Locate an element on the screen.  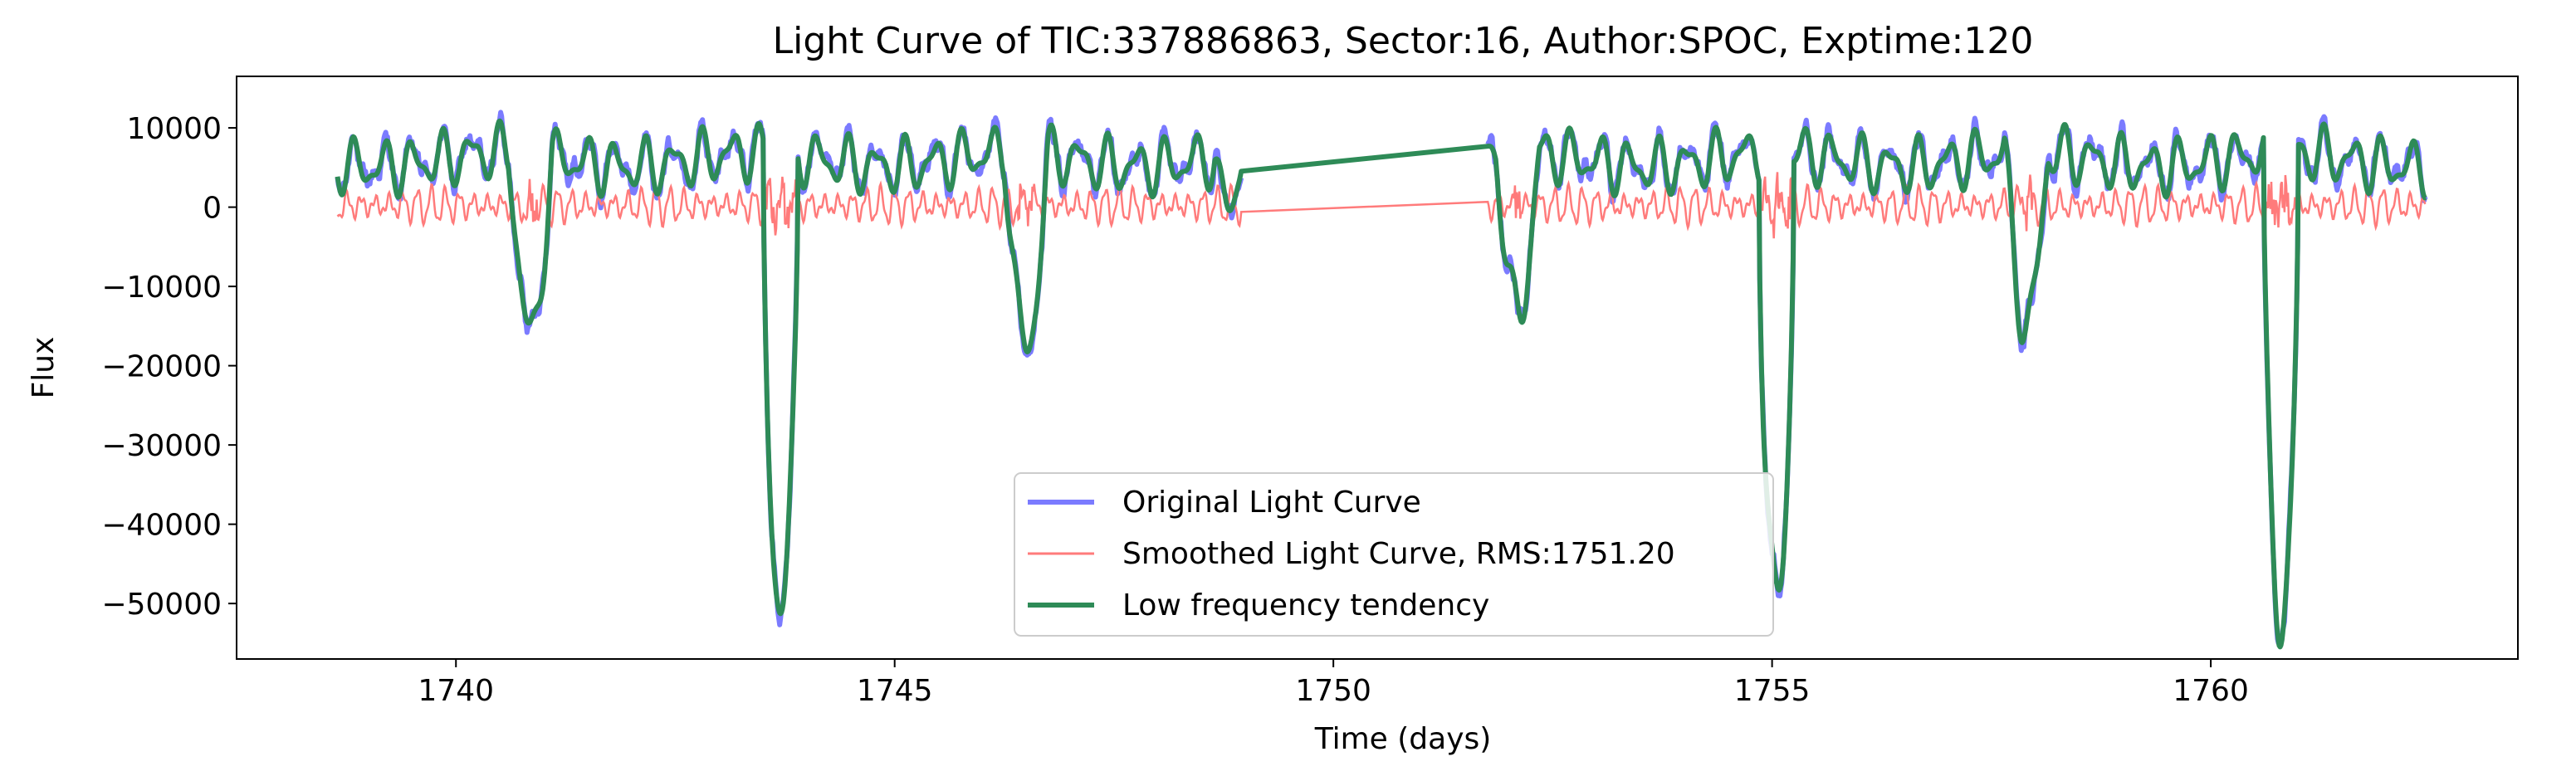
legend-label-smoothed: Smoothed Light Curve, RMS:1751.20 is located at coordinates (1398, 554).